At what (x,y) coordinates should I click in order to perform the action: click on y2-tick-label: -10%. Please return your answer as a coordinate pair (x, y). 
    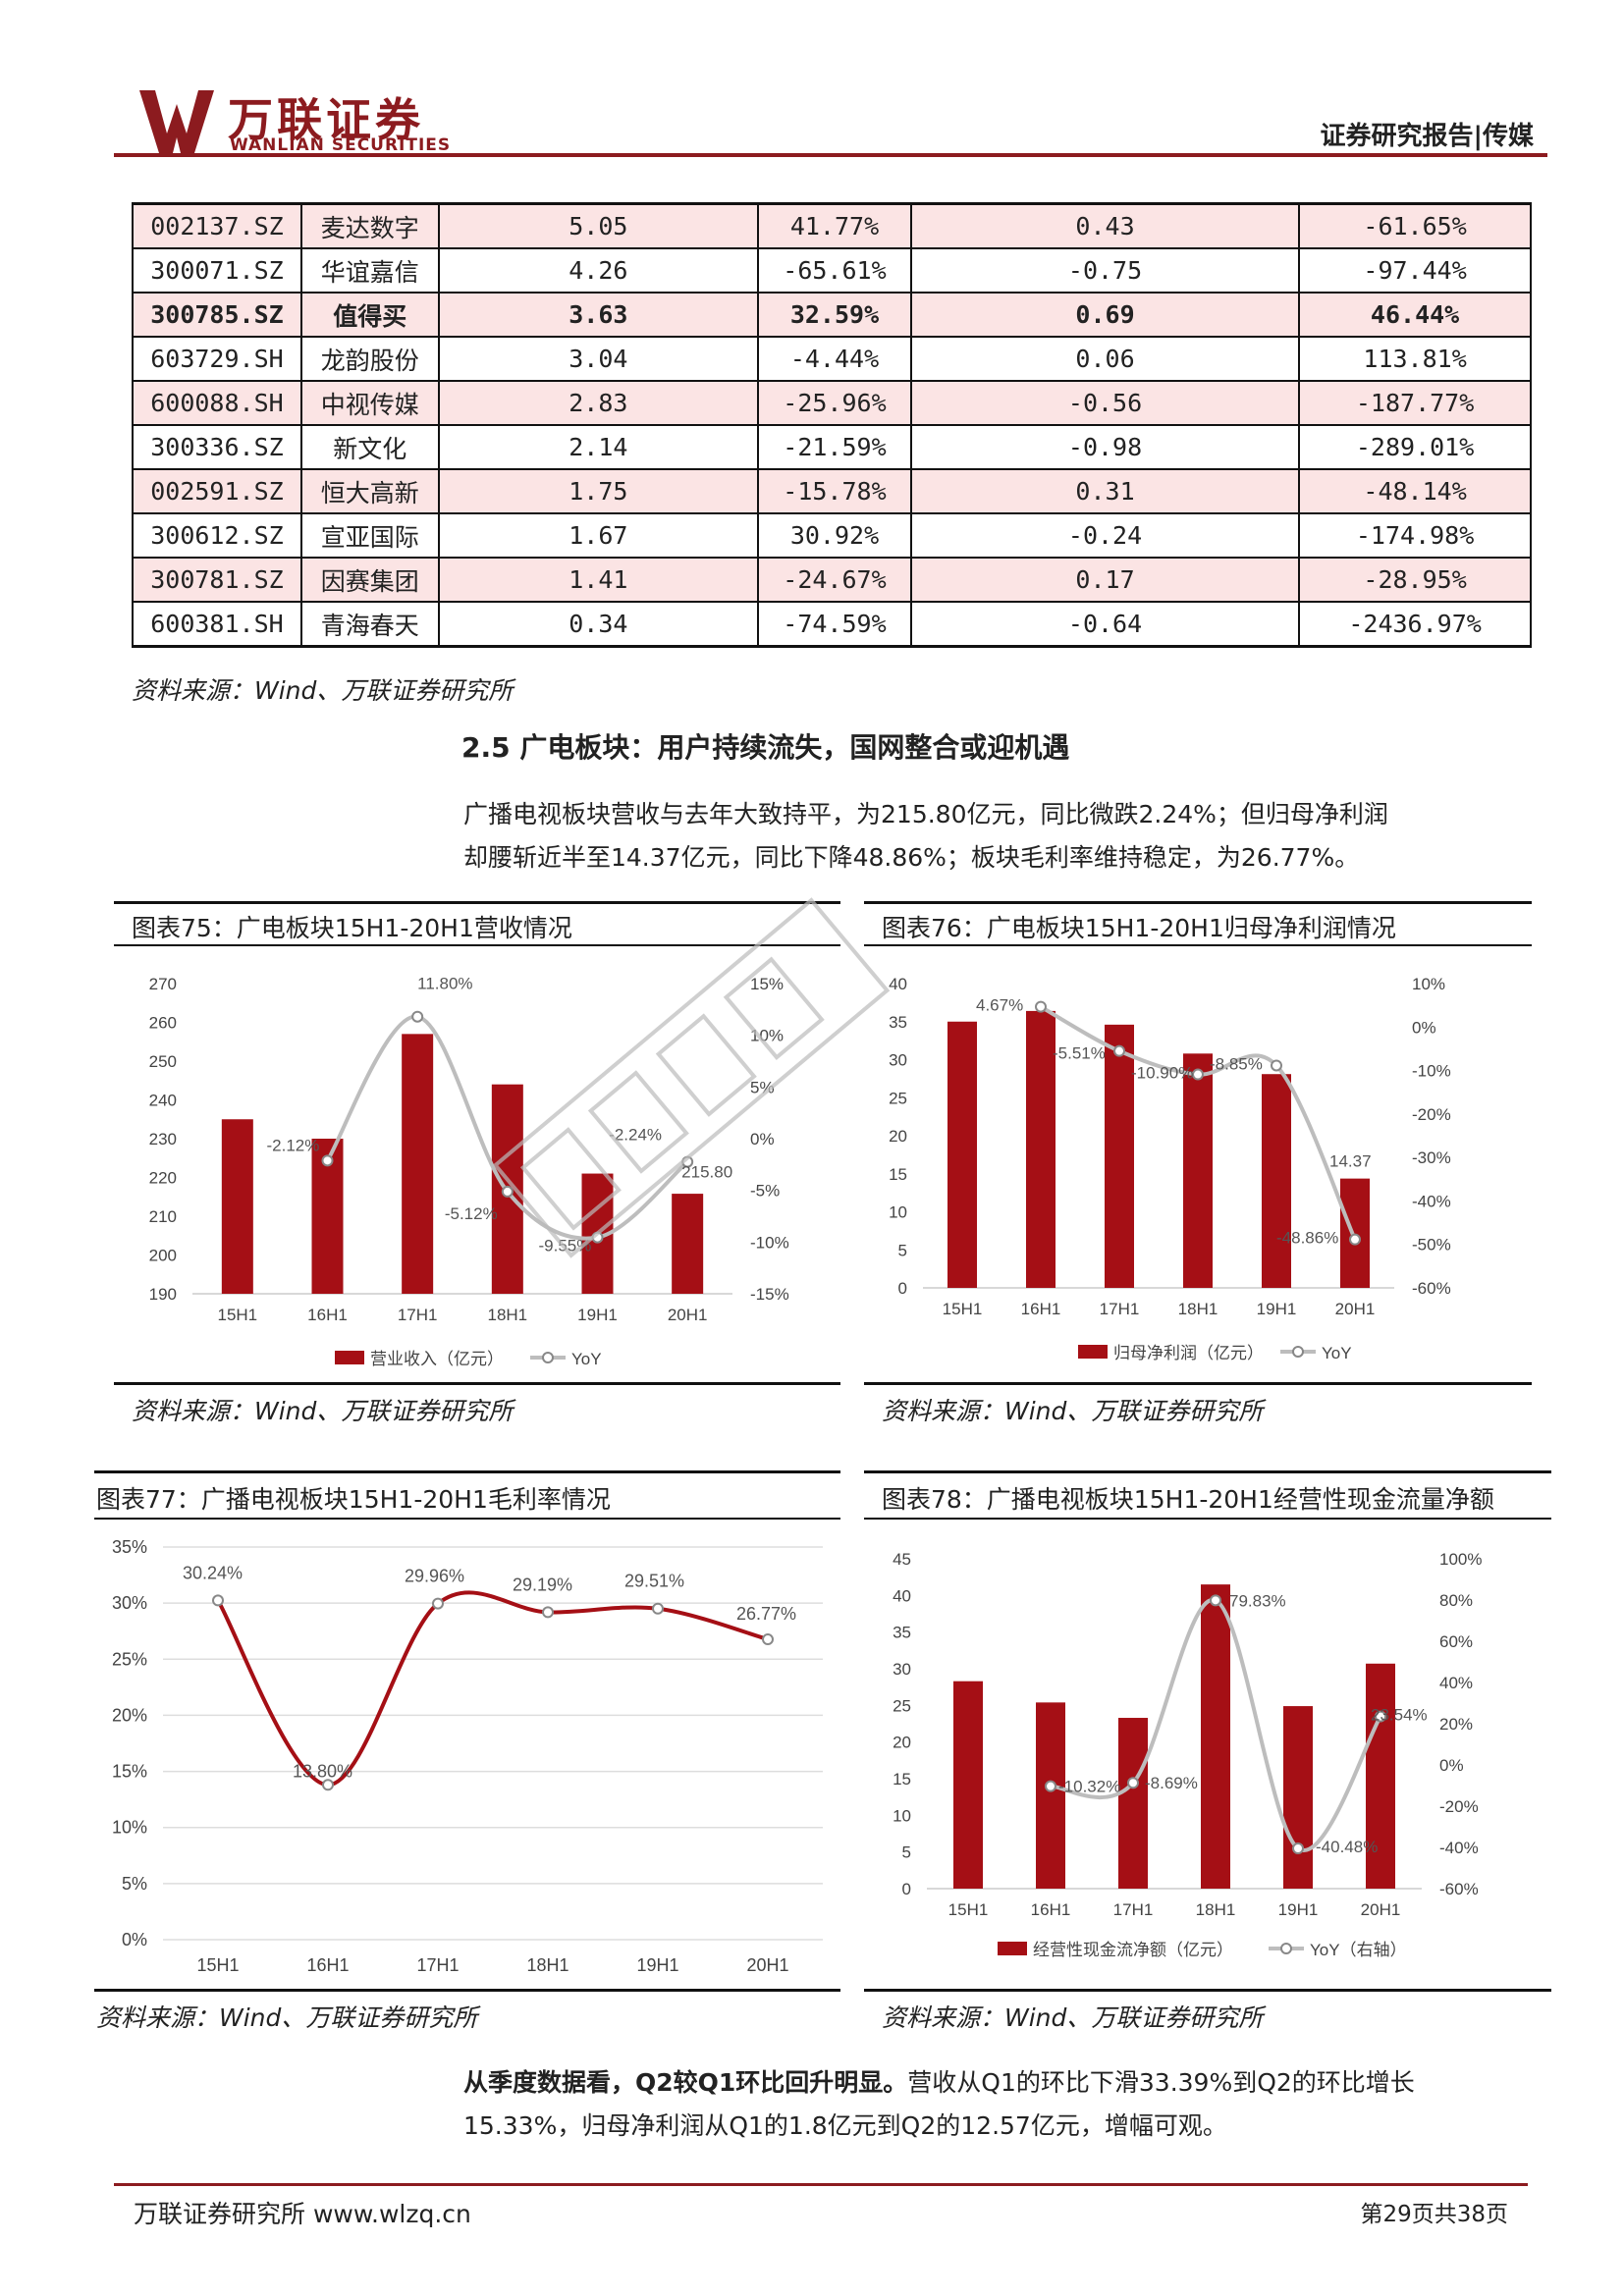
    Looking at the image, I should click on (769, 1242).